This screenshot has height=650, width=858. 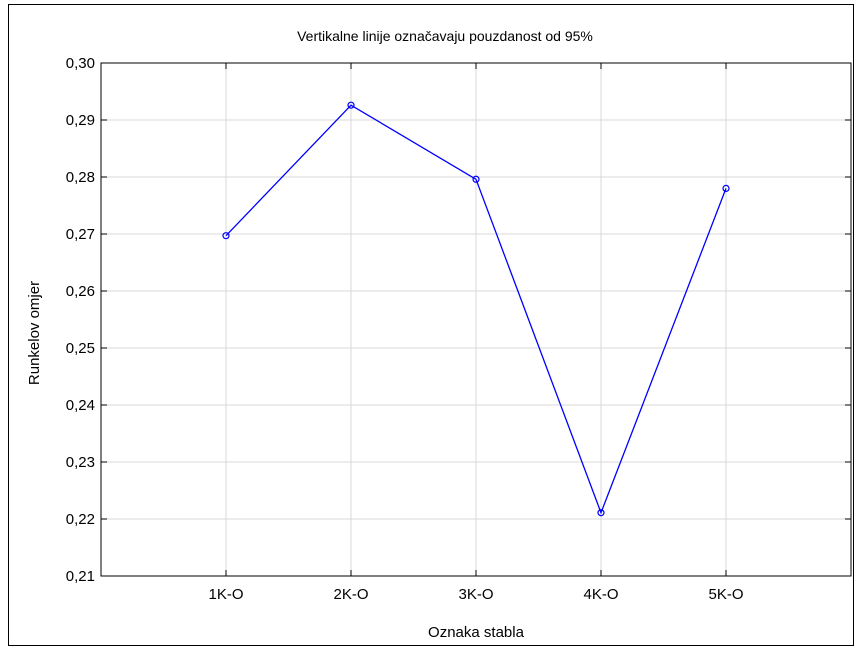 What do you see at coordinates (225, 594) in the screenshot?
I see `x-tick-label: 1K-O` at bounding box center [225, 594].